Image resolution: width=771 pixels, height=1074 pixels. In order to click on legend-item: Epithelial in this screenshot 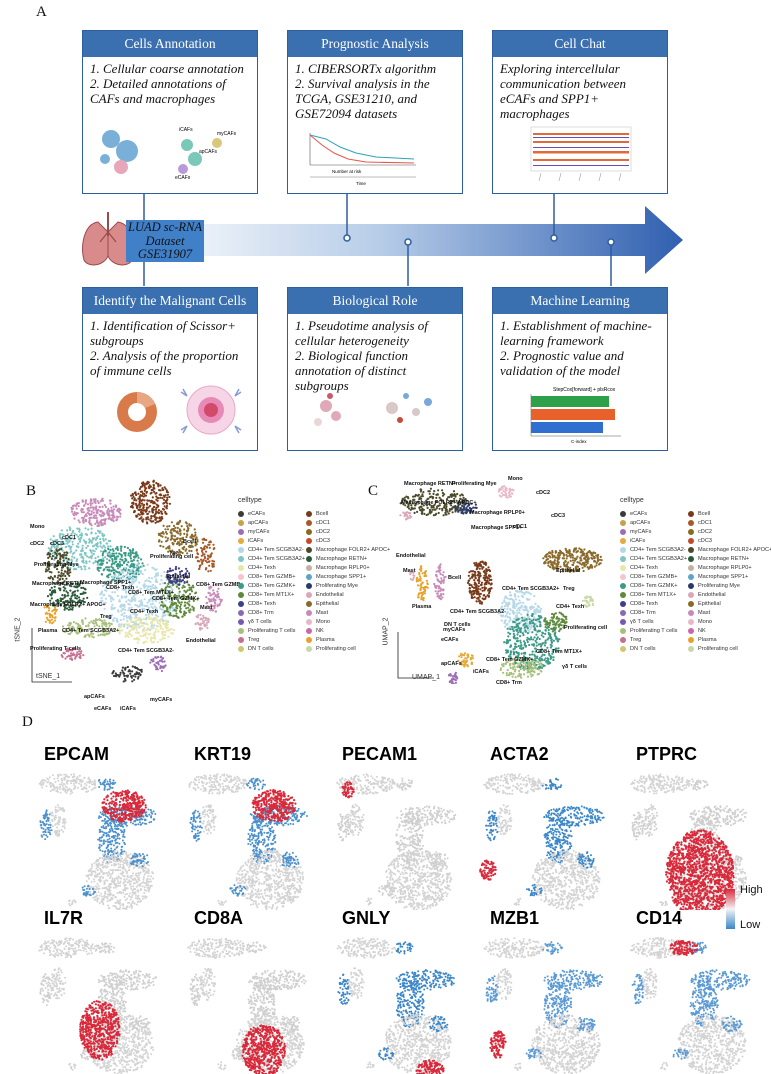, I will do `click(348, 603)`.